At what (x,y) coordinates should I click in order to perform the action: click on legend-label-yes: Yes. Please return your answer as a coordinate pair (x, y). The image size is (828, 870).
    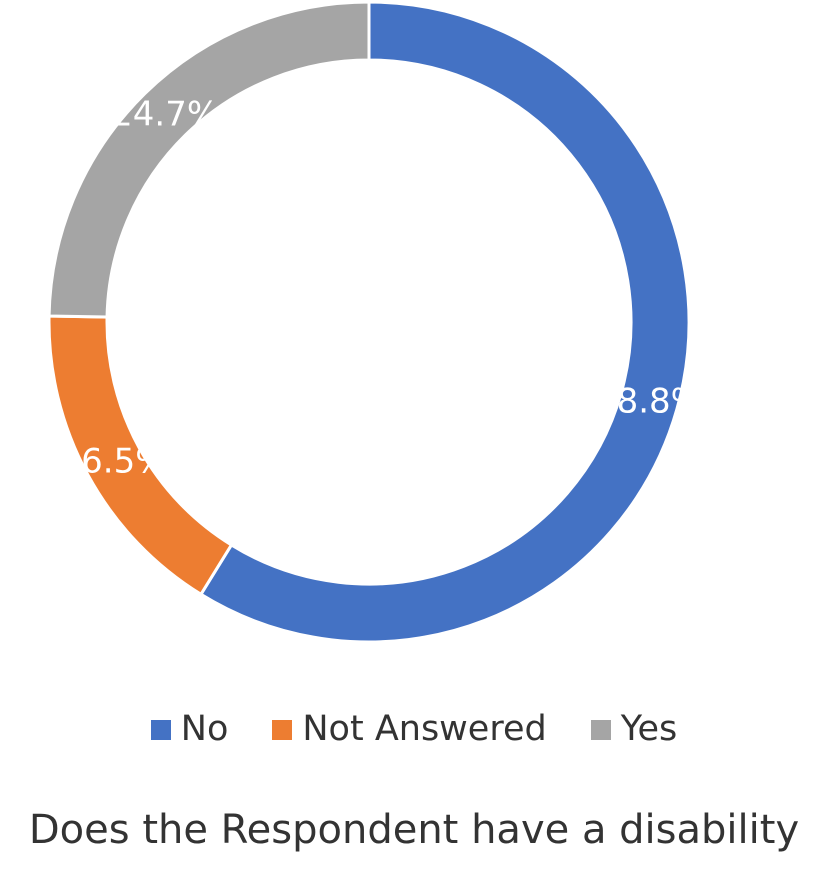
    Looking at the image, I should click on (649, 729).